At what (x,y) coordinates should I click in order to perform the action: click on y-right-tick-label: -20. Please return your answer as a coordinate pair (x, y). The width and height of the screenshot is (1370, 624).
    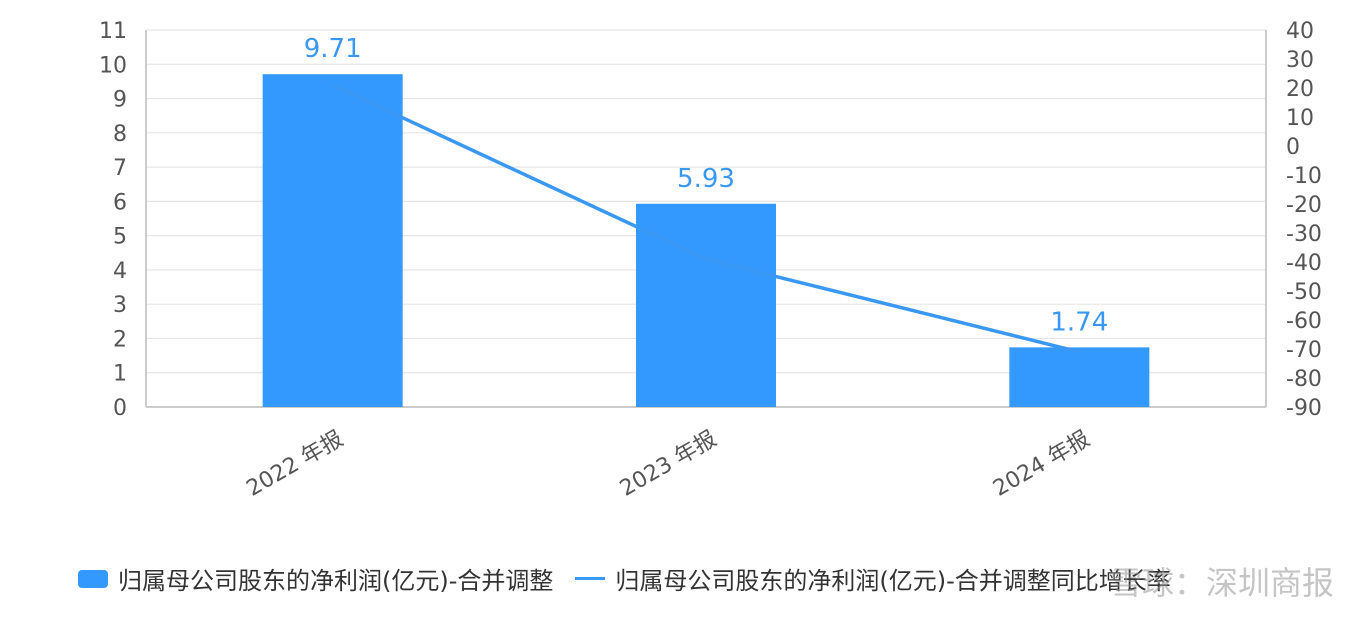
    Looking at the image, I should click on (1304, 205).